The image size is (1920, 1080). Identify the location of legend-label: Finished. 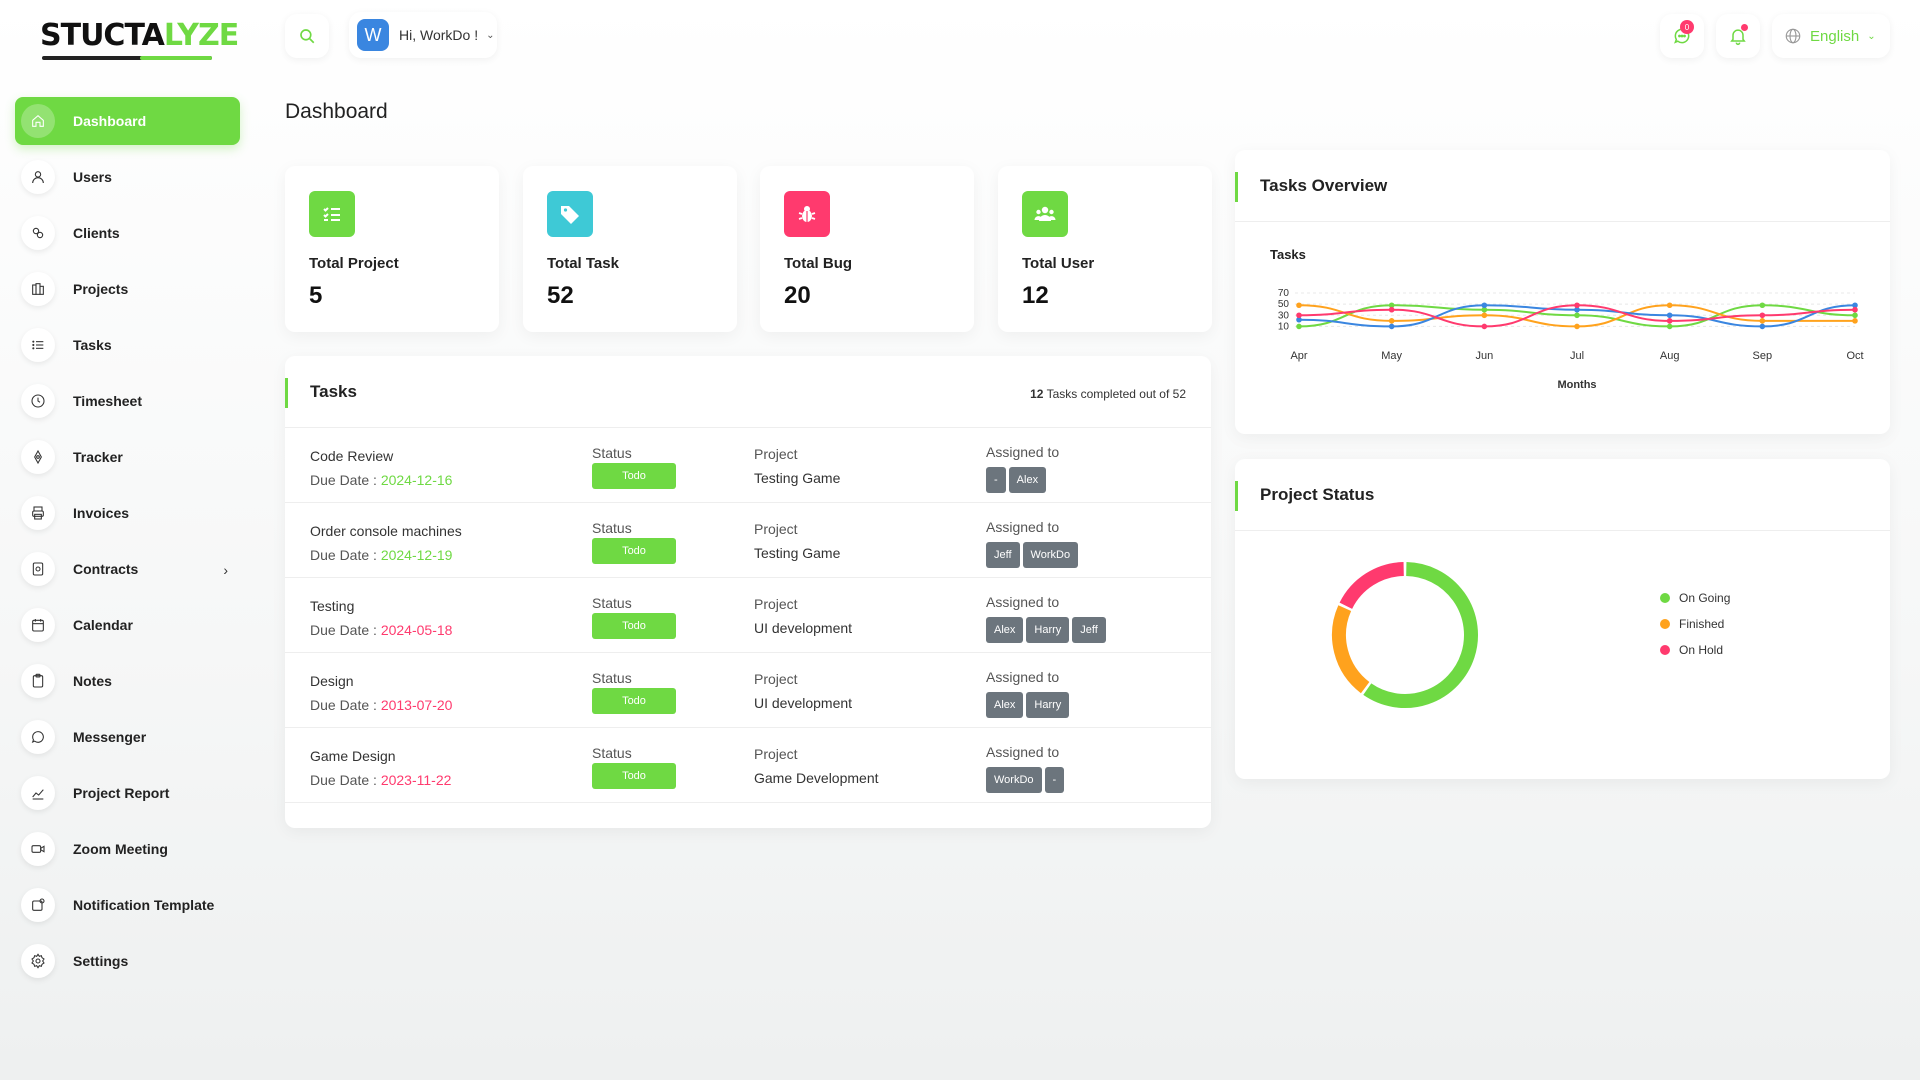
(1702, 624).